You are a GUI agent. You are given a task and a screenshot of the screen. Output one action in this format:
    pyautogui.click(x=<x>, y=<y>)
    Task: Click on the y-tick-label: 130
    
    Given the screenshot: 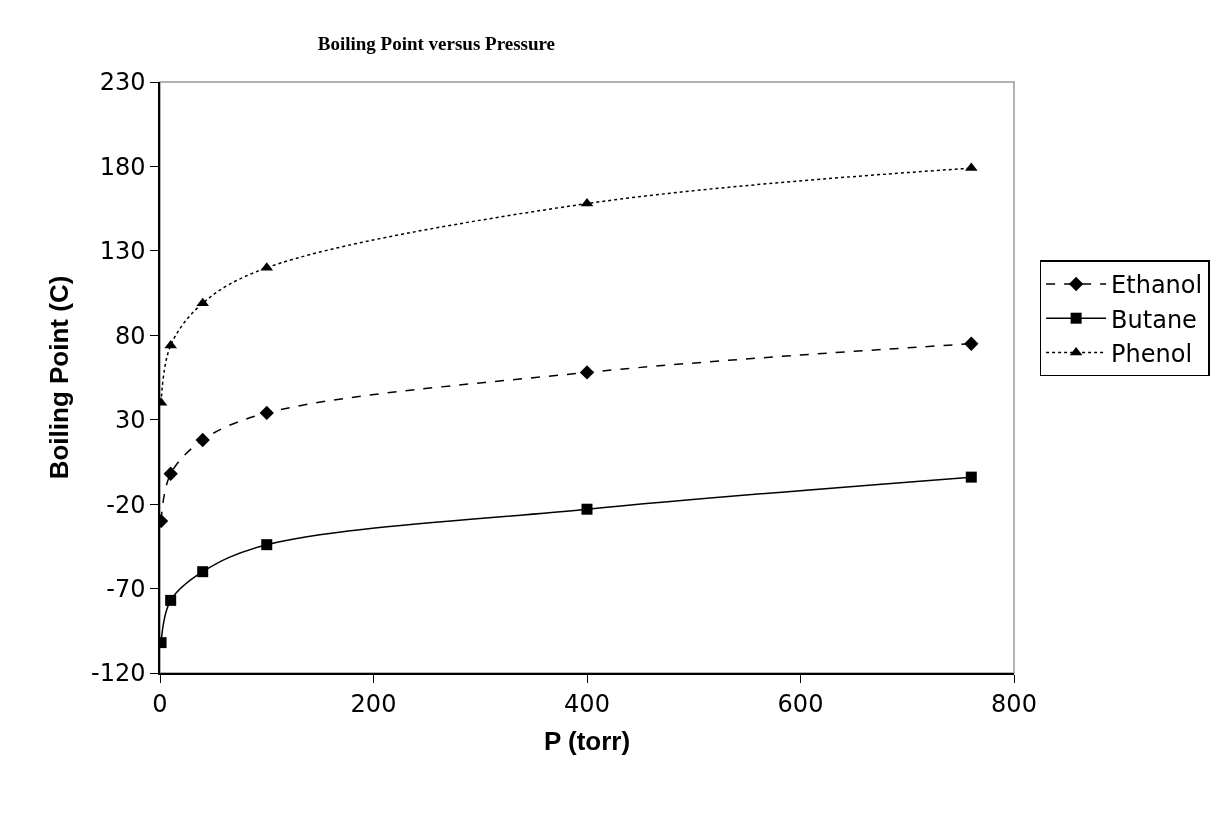 What is the action you would take?
    pyautogui.click(x=122, y=251)
    